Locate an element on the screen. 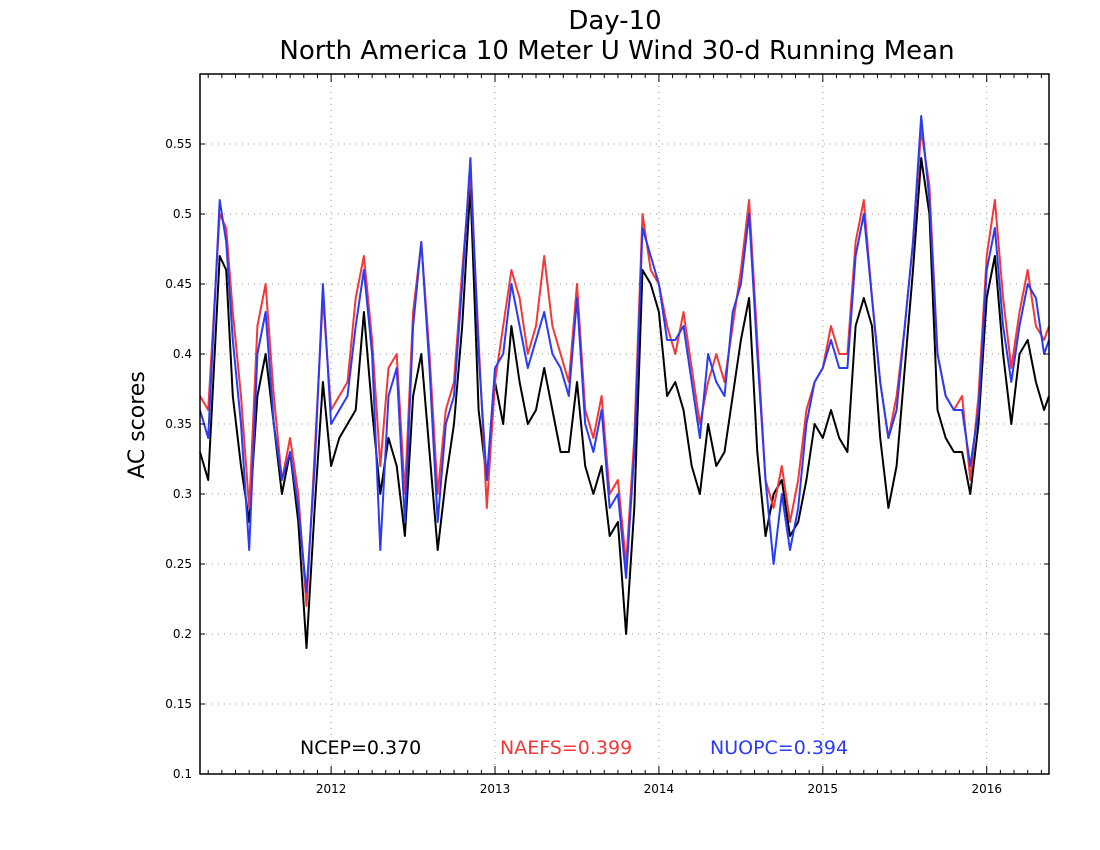 The width and height of the screenshot is (1100, 850). y-axis-label: AC scores is located at coordinates (137, 425).